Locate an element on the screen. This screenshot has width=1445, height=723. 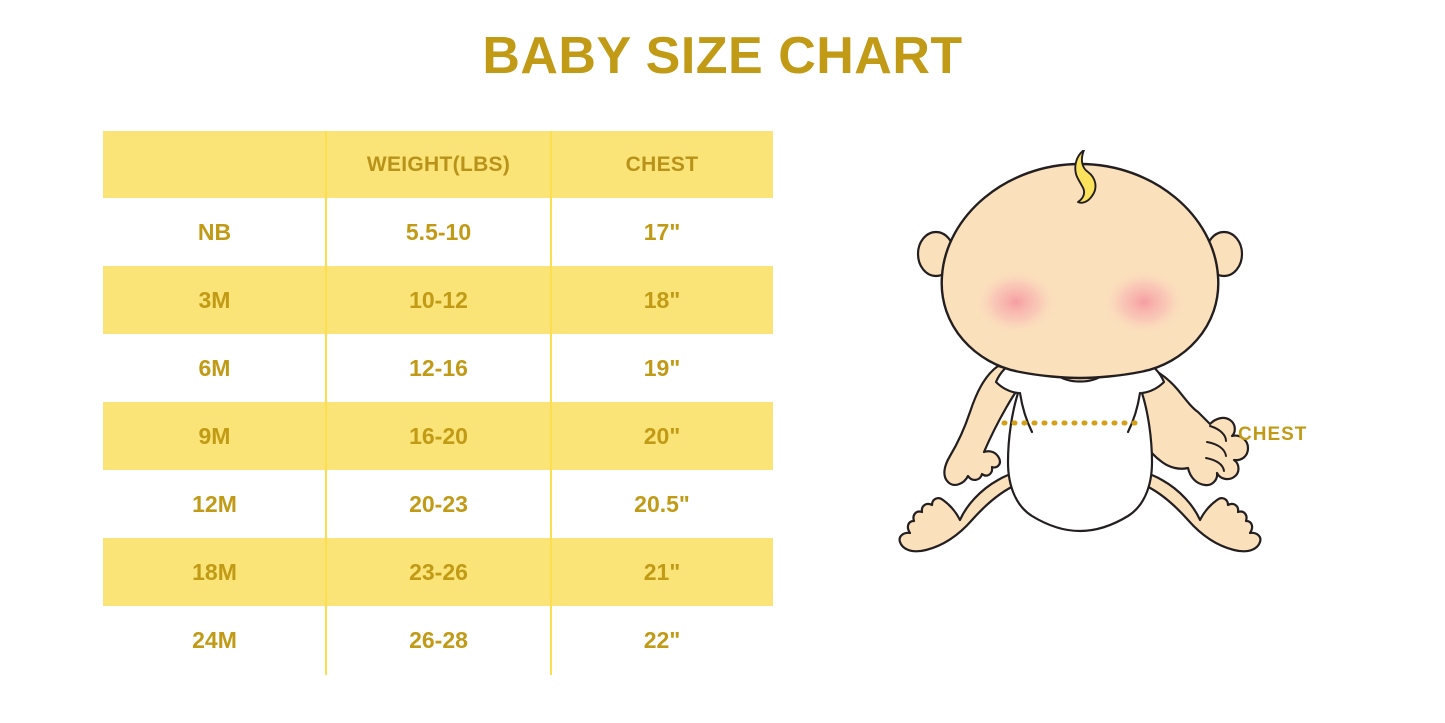
header-cell-weight: WEIGHT(LBS) is located at coordinates (438, 164).